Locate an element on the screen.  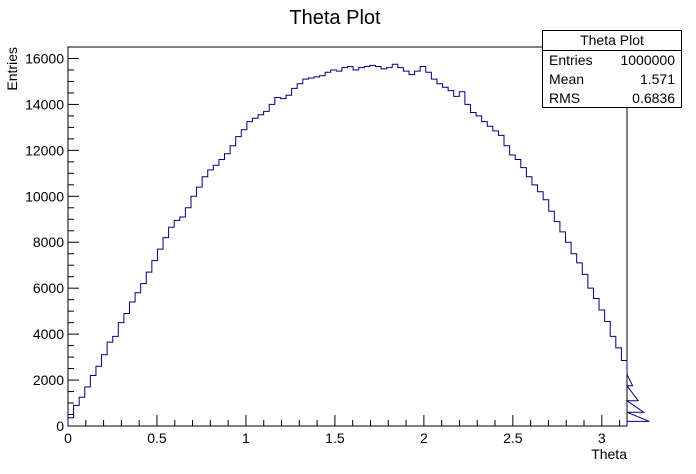
stats-value: 1.571 is located at coordinates (657, 79).